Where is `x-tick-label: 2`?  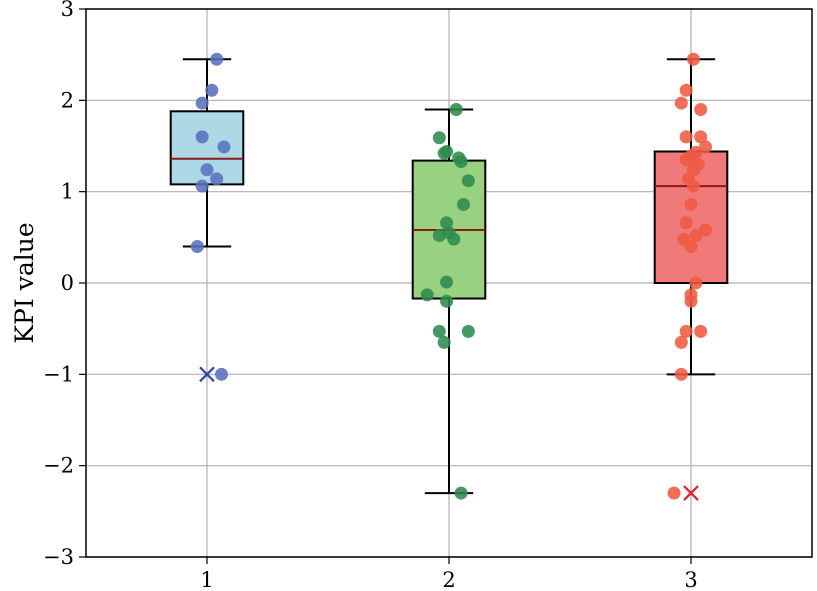
x-tick-label: 2 is located at coordinates (448, 579).